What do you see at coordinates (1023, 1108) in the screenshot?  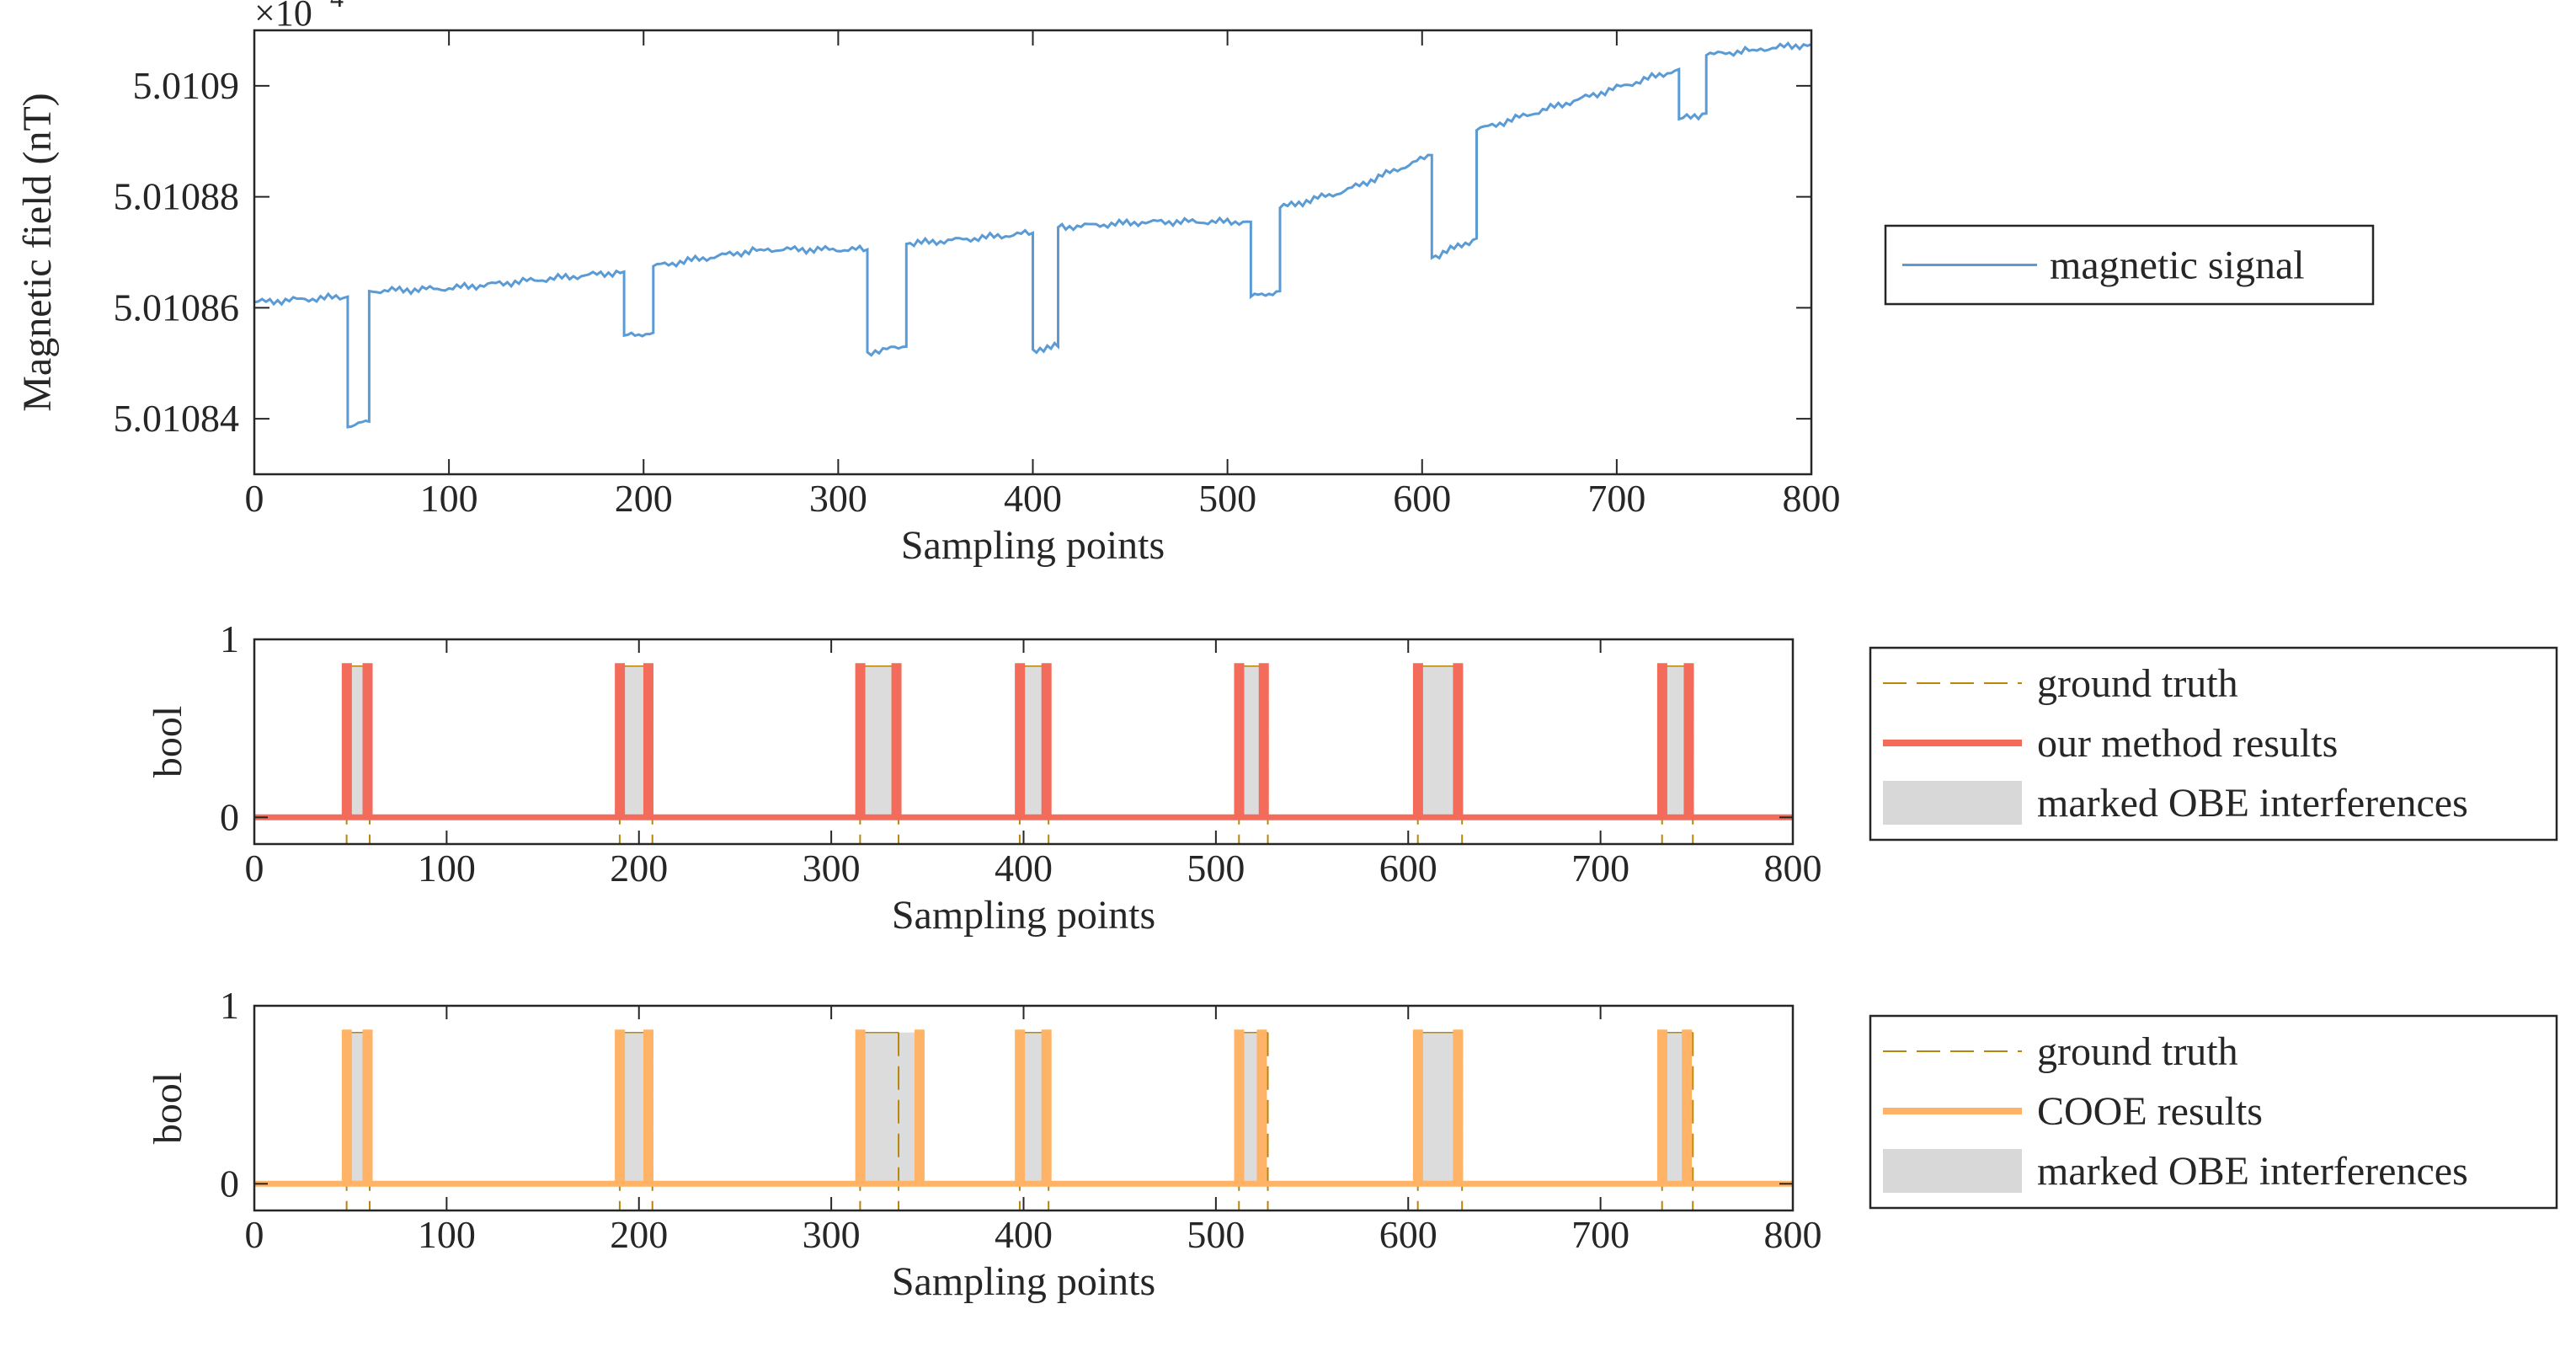 I see `cooe-line` at bounding box center [1023, 1108].